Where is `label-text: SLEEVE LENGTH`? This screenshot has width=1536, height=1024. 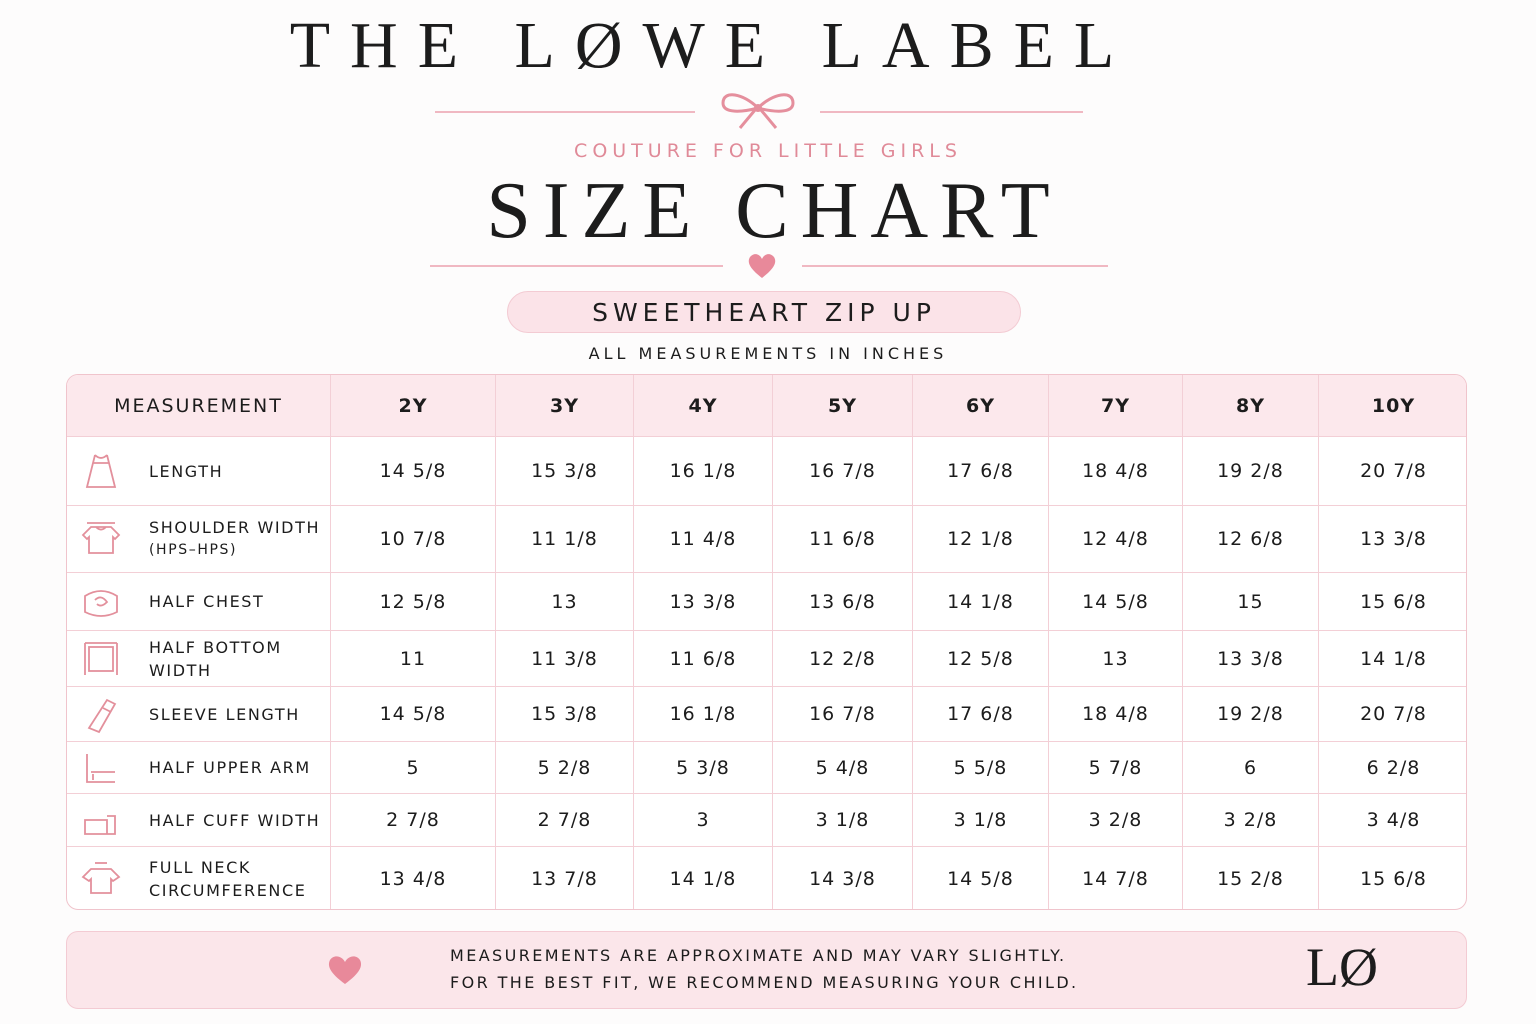 label-text: SLEEVE LENGTH is located at coordinates (224, 714).